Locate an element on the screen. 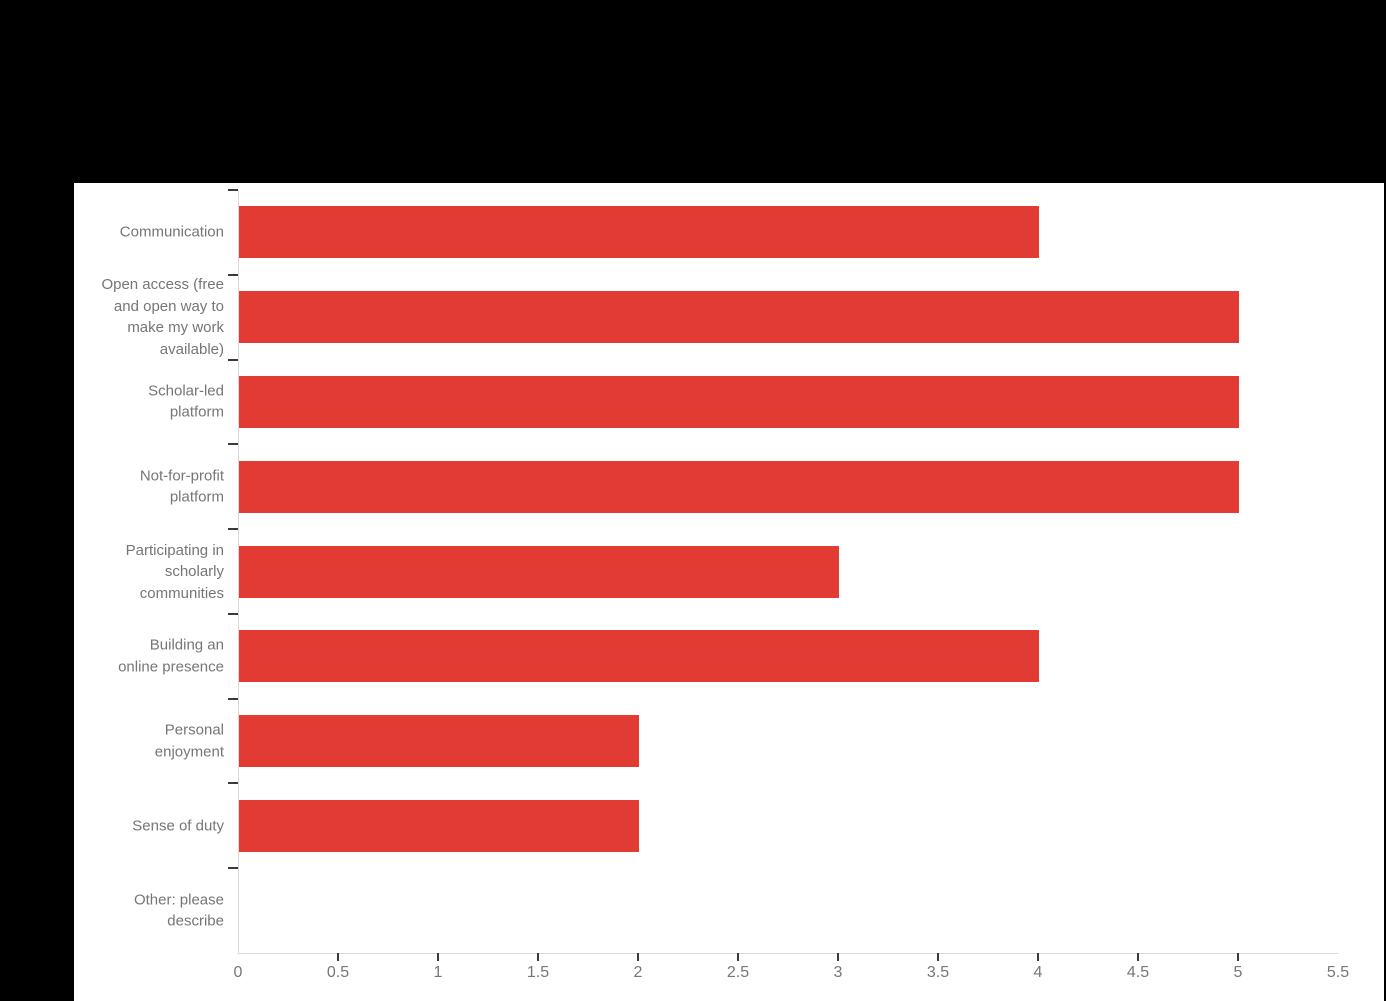 The image size is (1386, 1001). x-tick-label: 2.5 is located at coordinates (738, 972).